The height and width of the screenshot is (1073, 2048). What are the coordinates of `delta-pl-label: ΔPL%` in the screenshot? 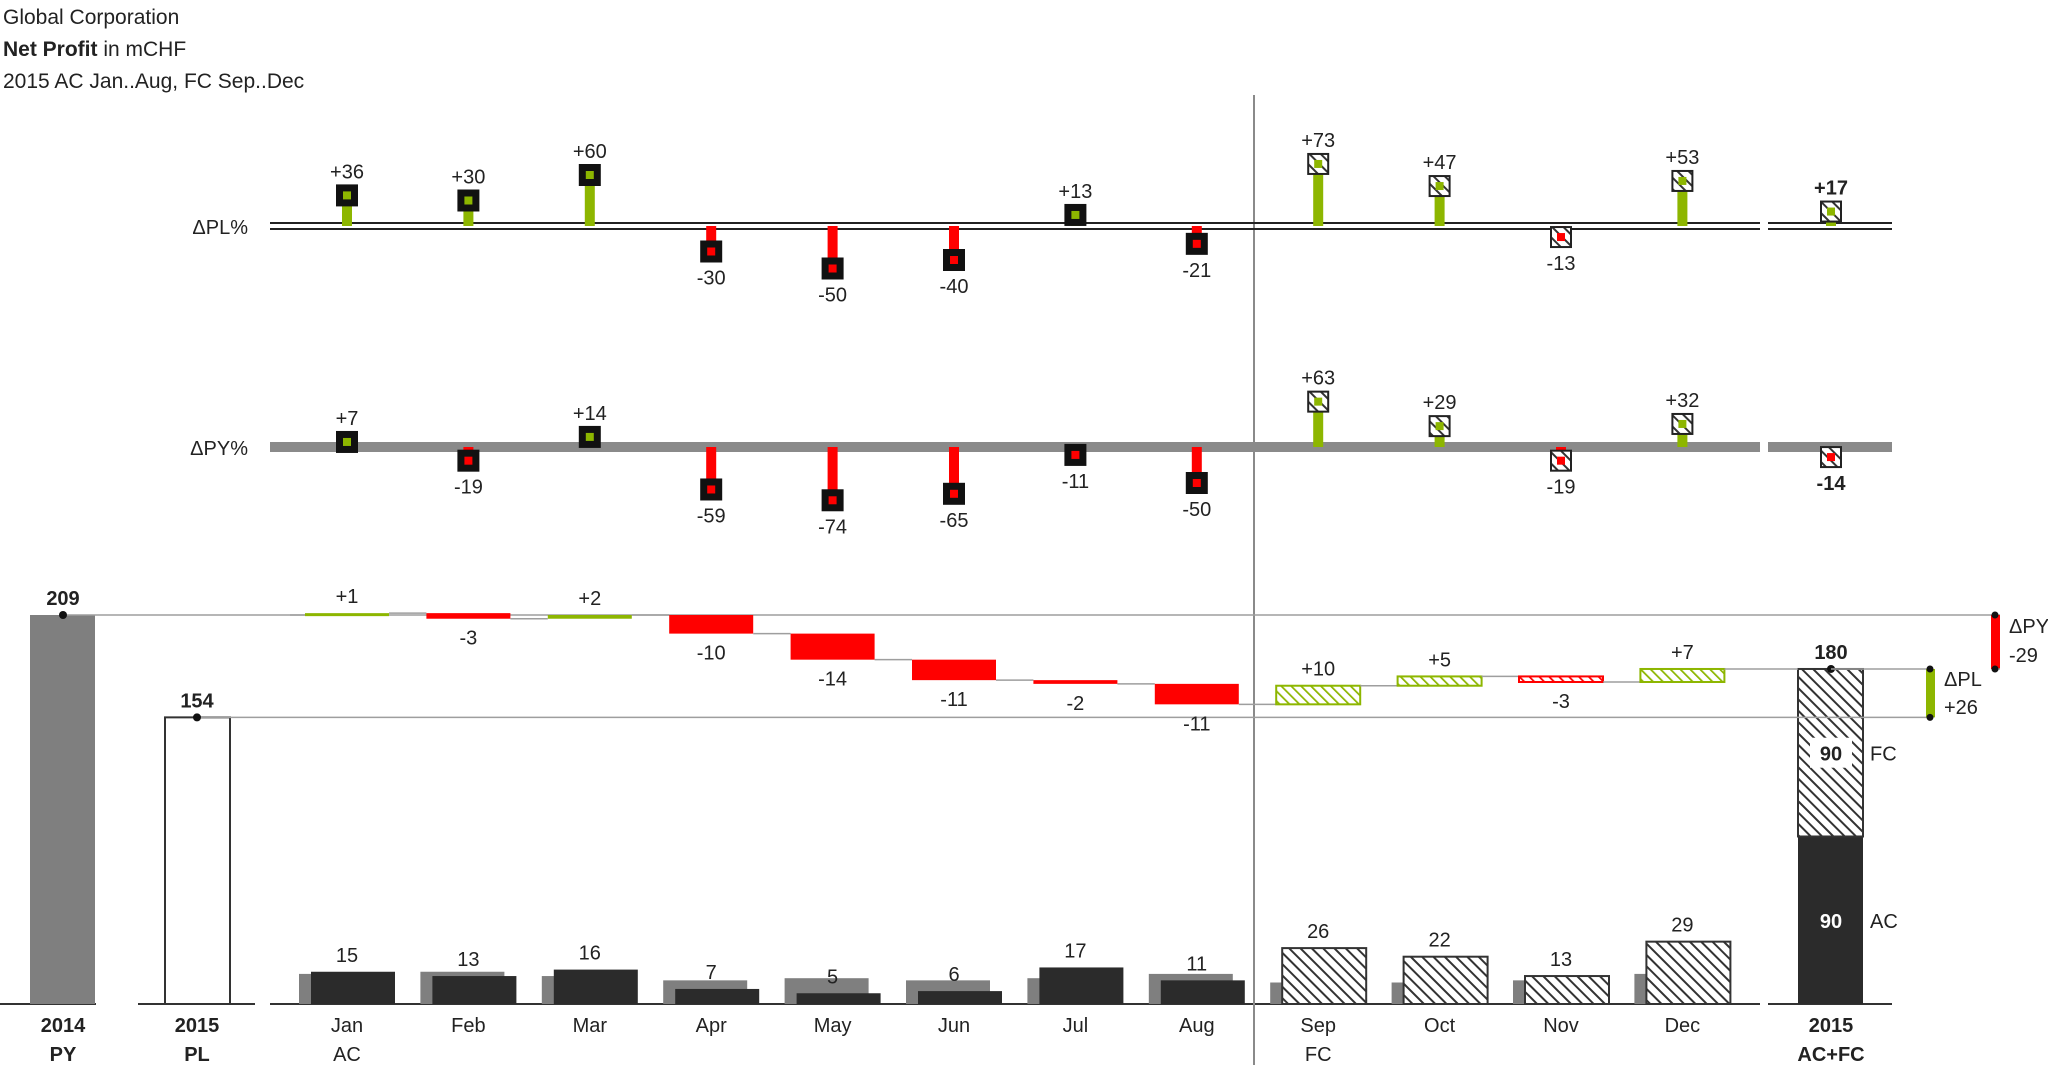 It's located at (220, 228).